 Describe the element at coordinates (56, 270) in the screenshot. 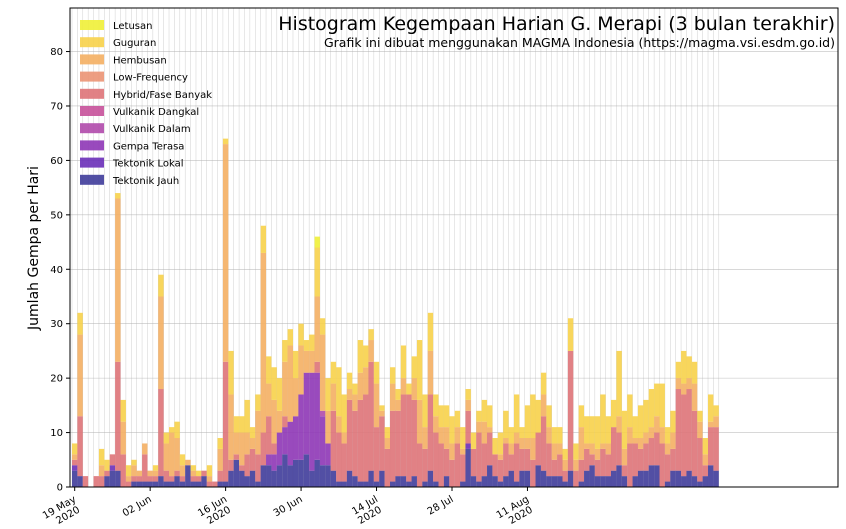

I see `y-tick-label: 40` at that location.